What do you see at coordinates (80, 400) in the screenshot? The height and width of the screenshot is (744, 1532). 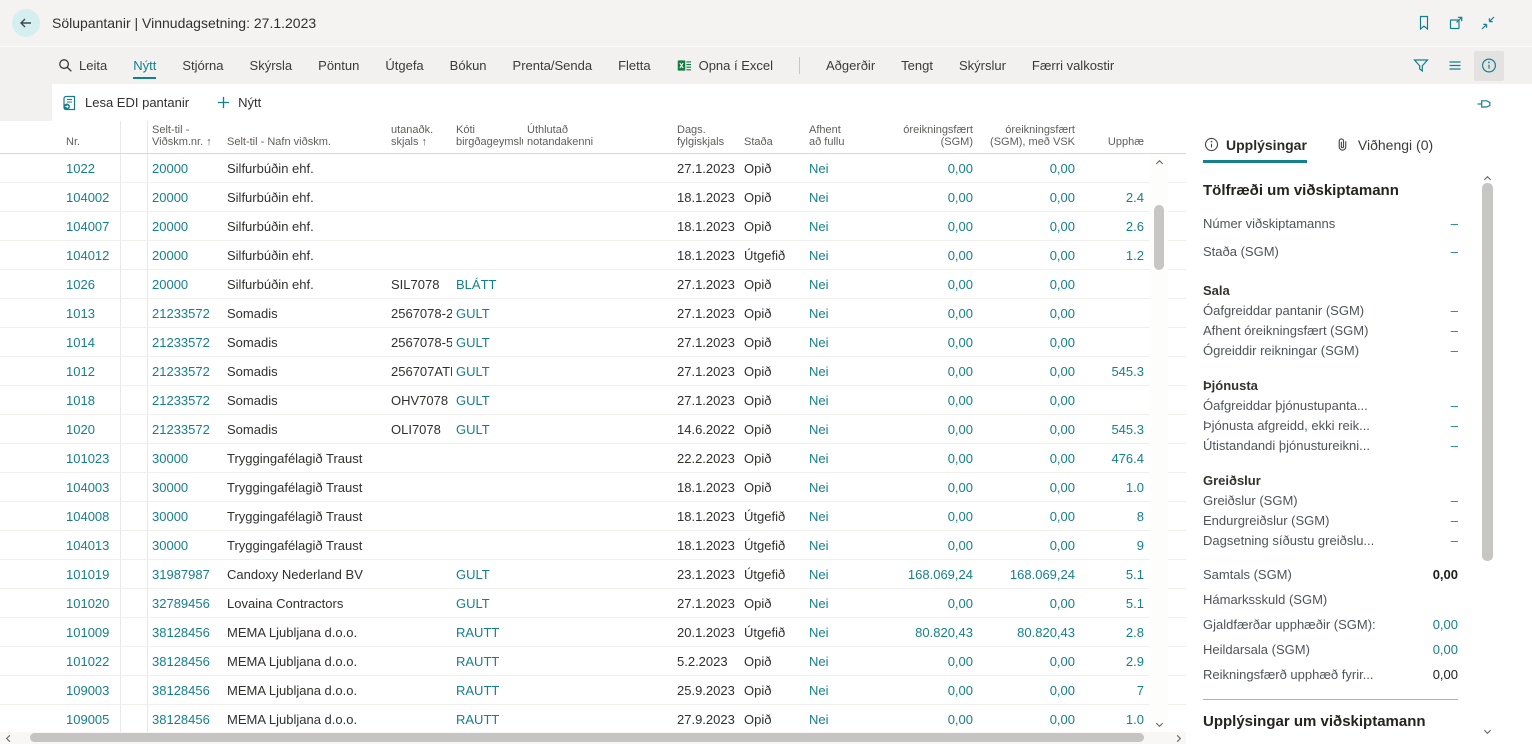 I see `cell-nr: 1018` at bounding box center [80, 400].